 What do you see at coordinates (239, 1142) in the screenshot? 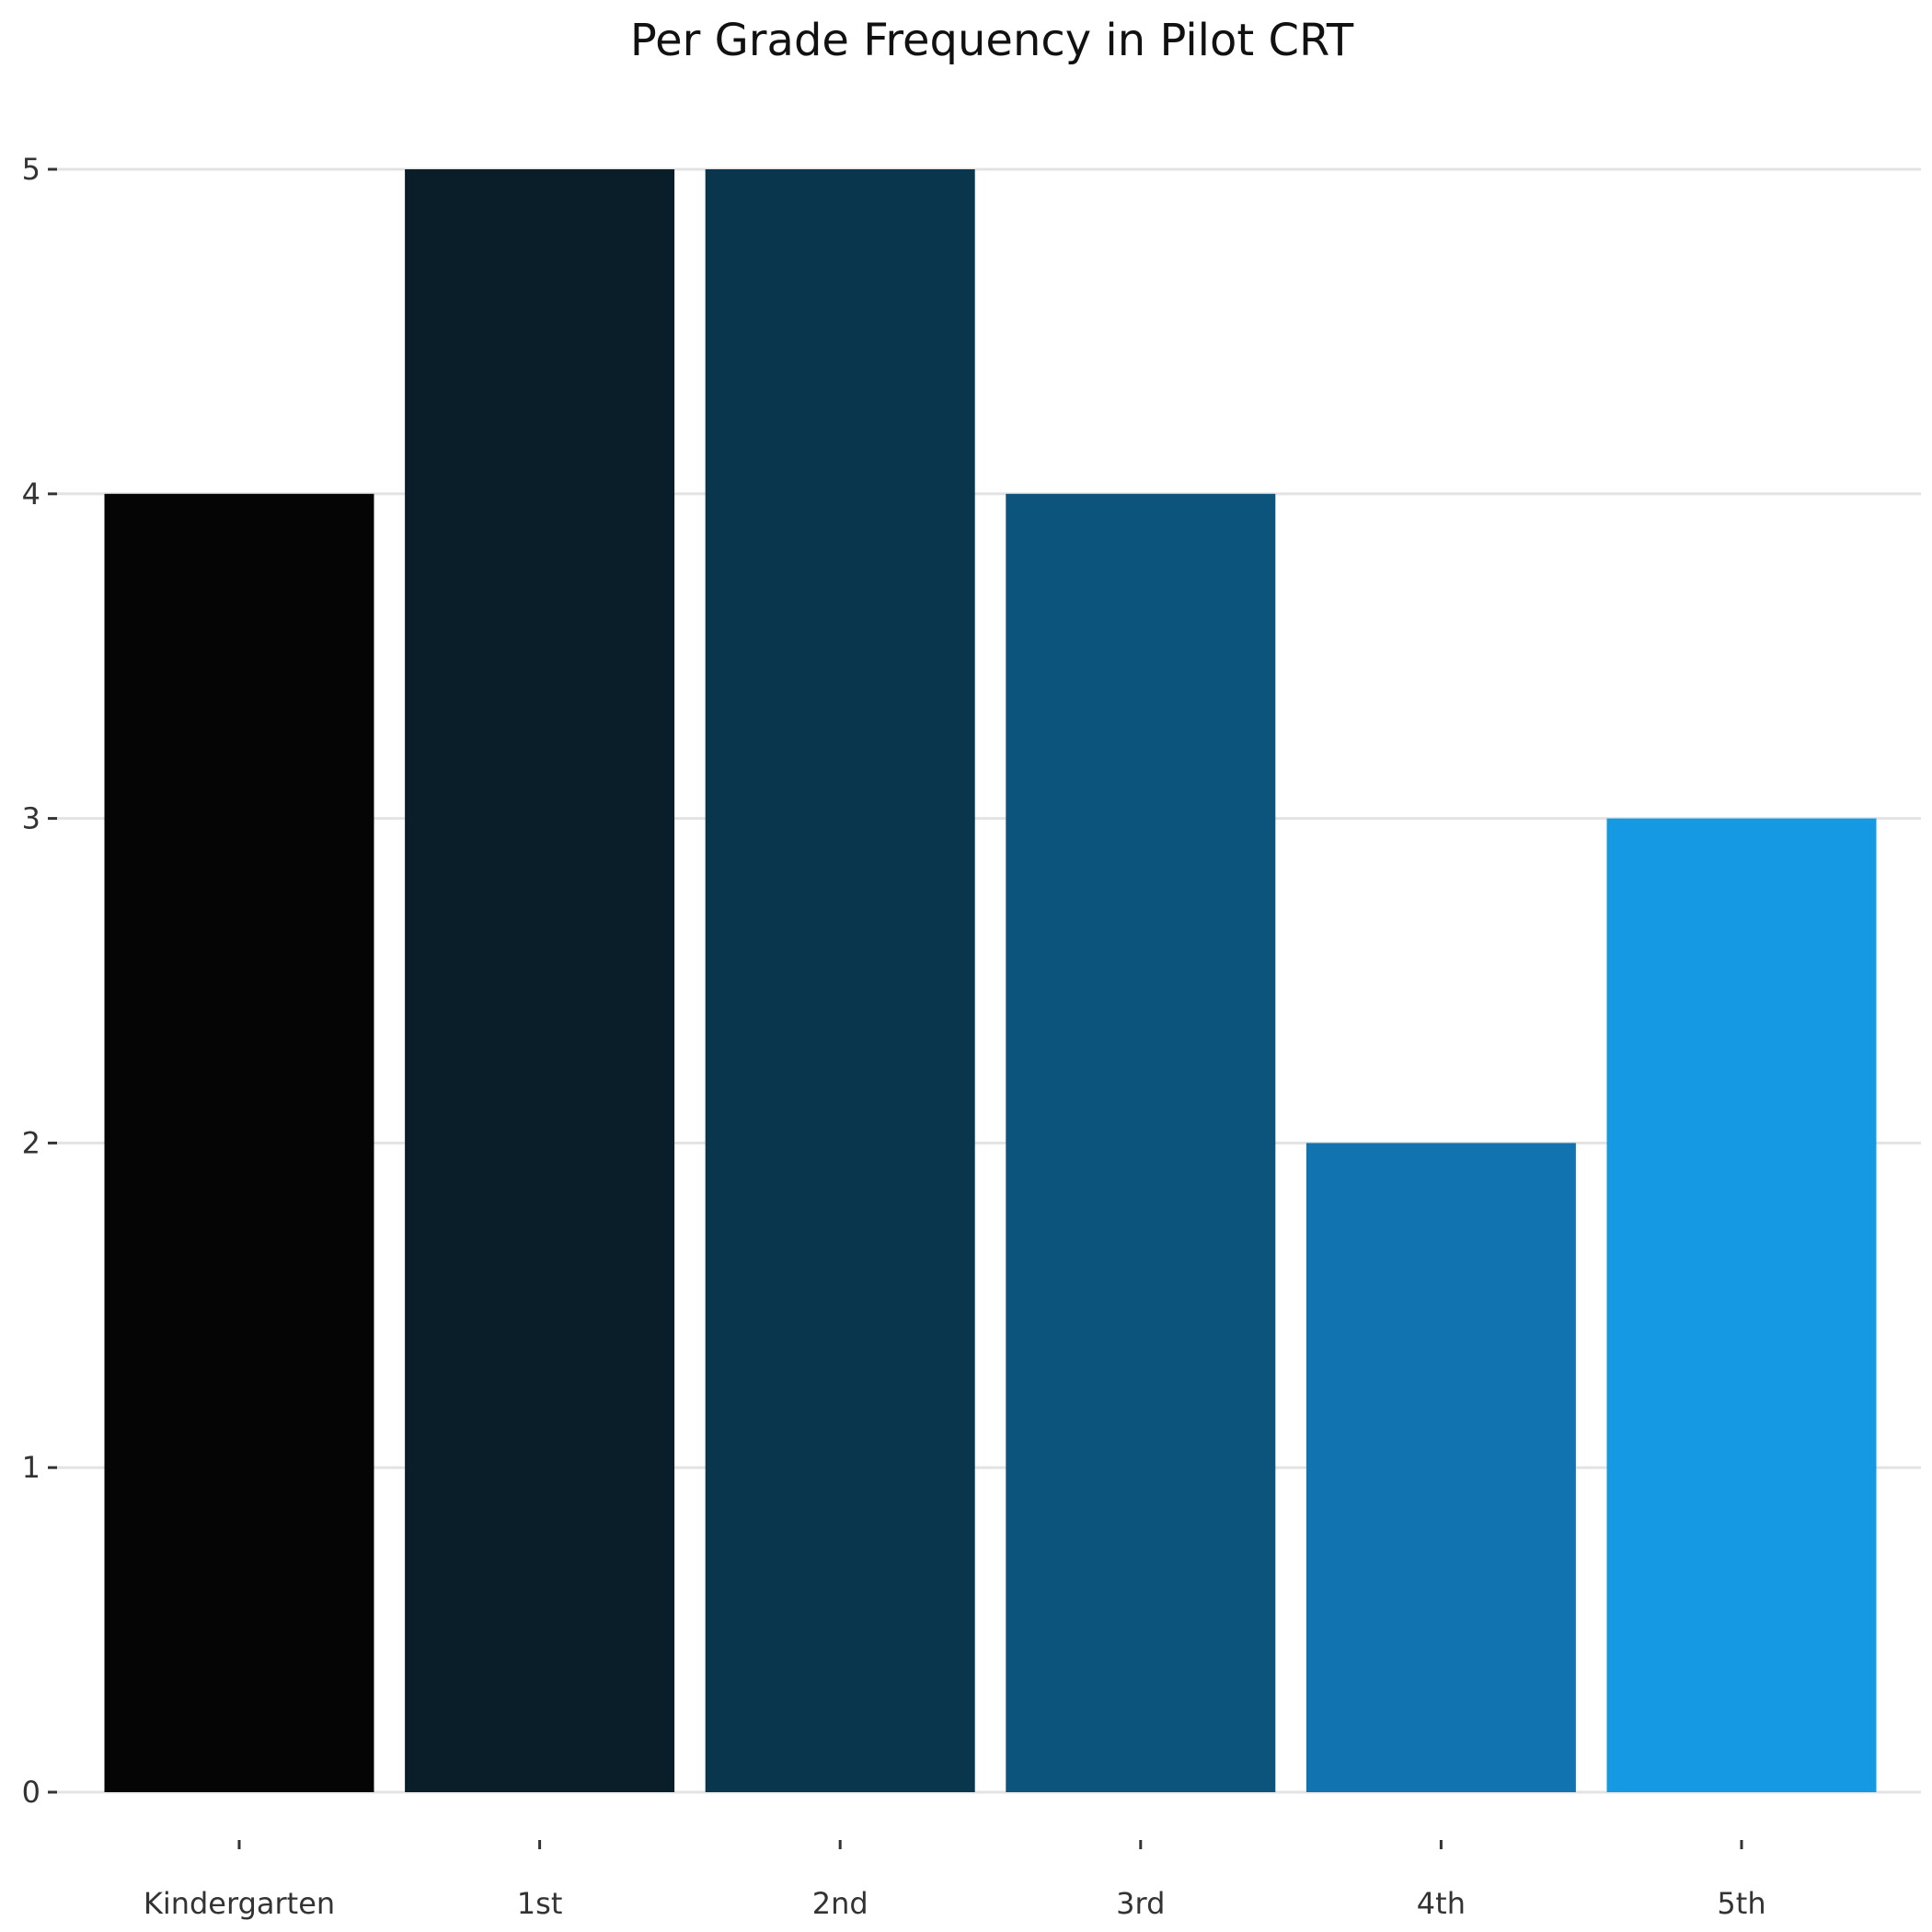
I see `bar-kindergarten` at bounding box center [239, 1142].